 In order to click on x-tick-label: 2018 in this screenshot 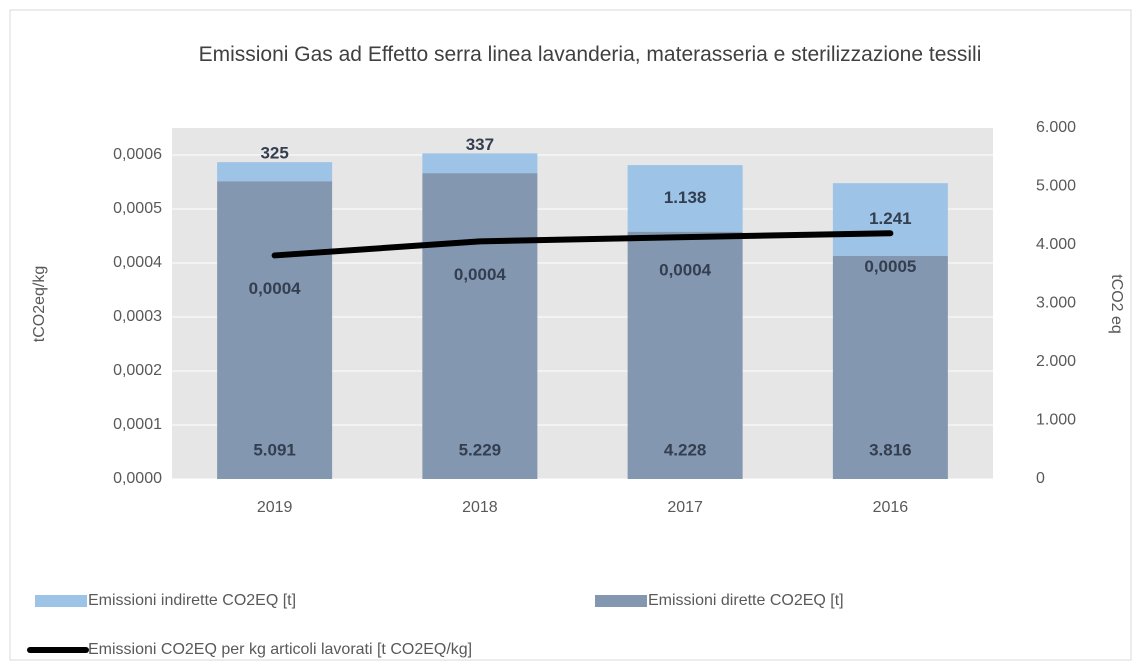, I will do `click(480, 507)`.